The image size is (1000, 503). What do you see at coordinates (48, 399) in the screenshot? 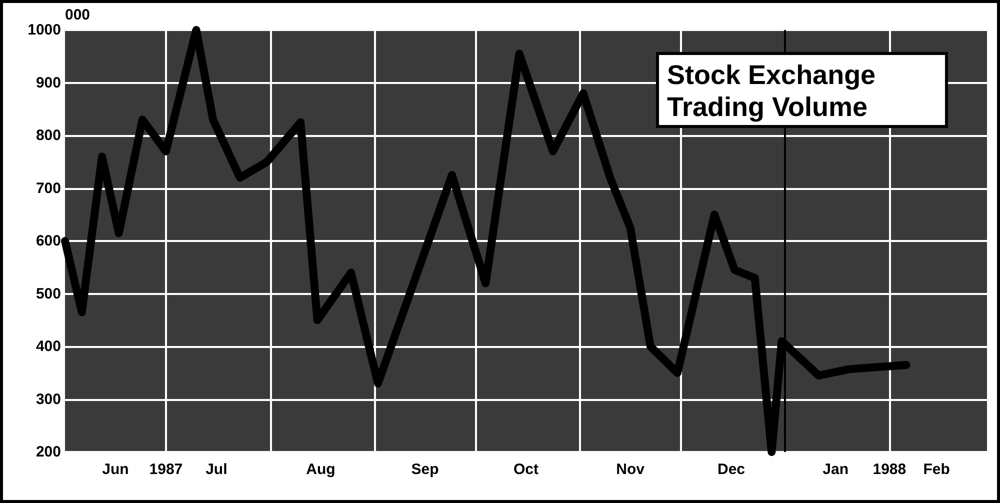
I see `y-tick-label: 300` at bounding box center [48, 399].